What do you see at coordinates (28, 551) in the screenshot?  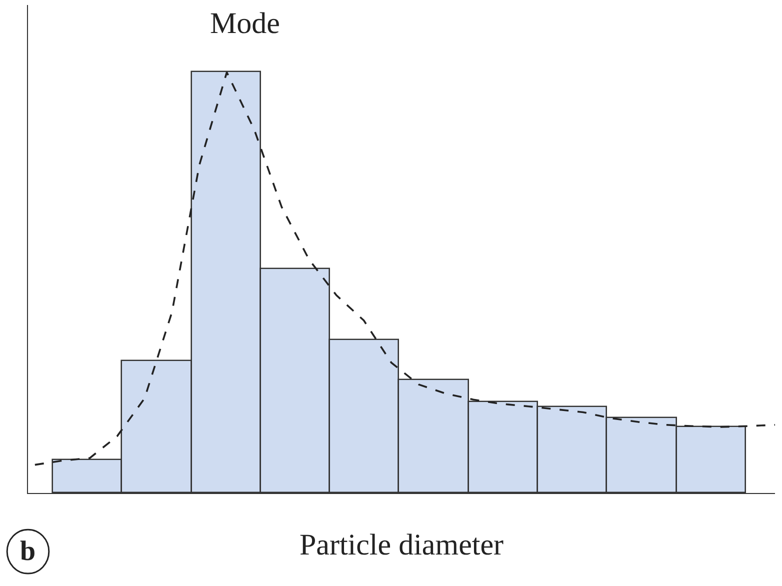 I see `text: b` at bounding box center [28, 551].